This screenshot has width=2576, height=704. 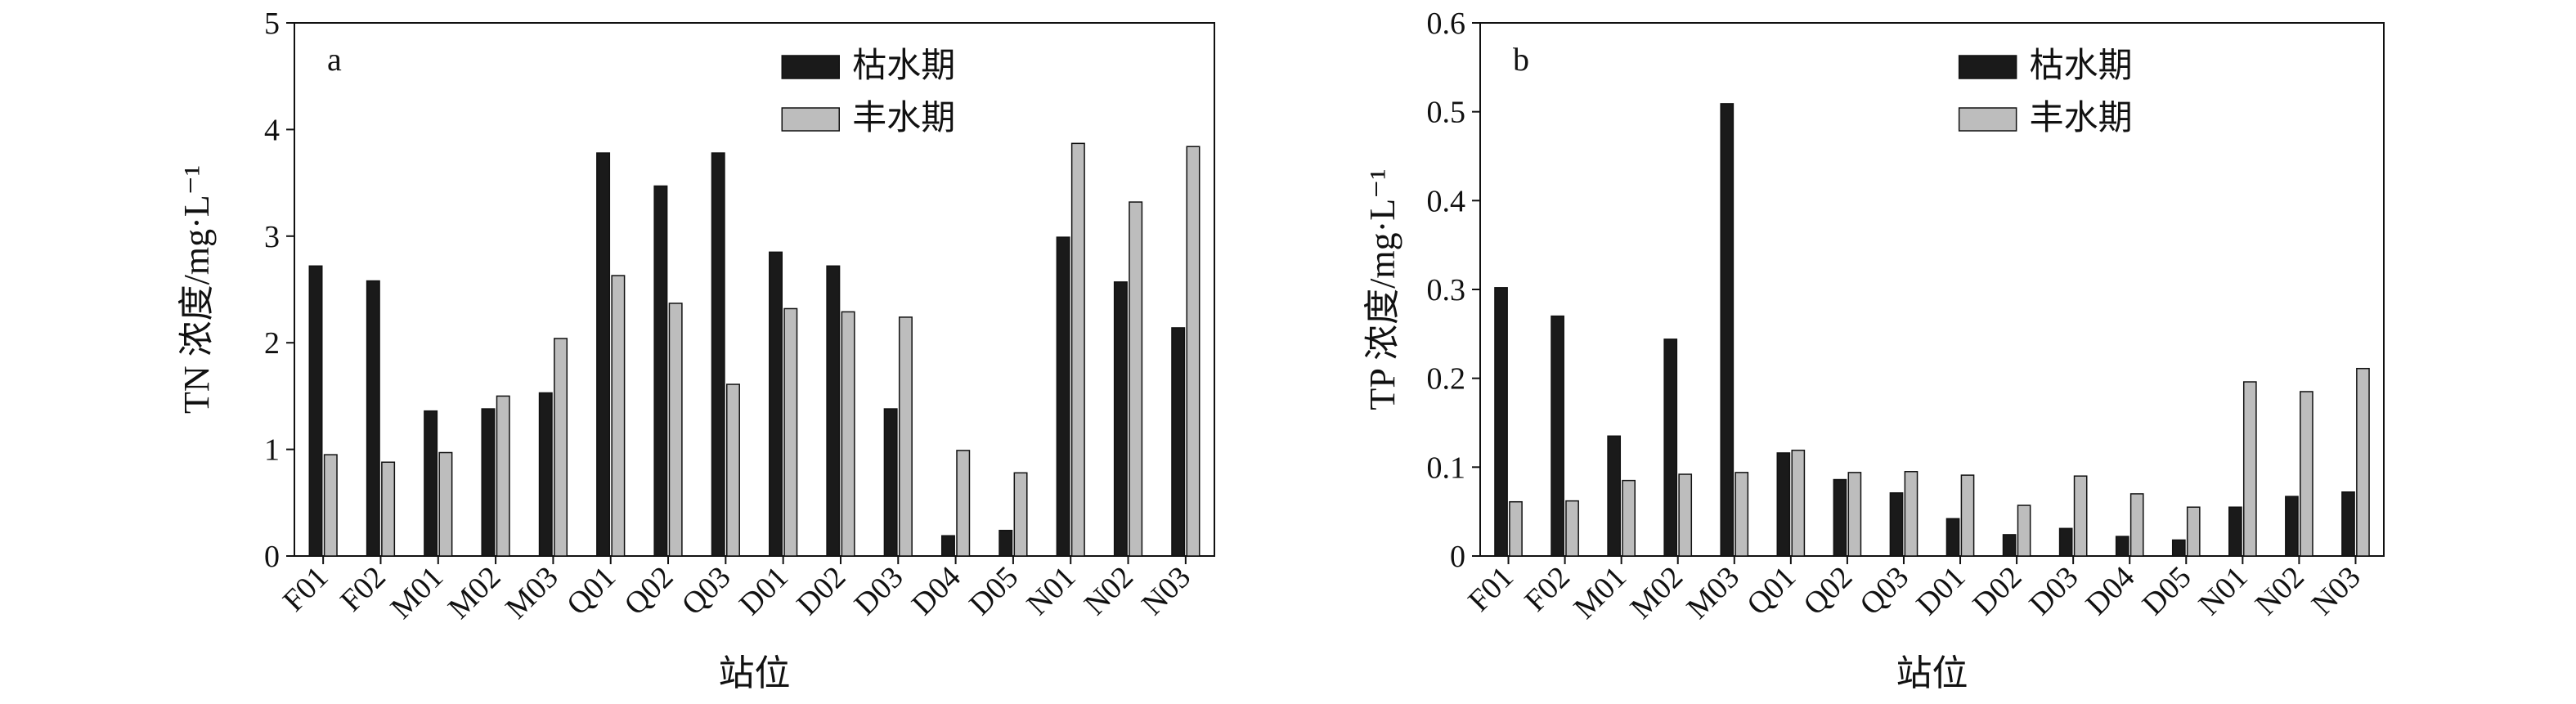 What do you see at coordinates (1447, 24) in the screenshot?
I see `y-tick-label: 0.6` at bounding box center [1447, 24].